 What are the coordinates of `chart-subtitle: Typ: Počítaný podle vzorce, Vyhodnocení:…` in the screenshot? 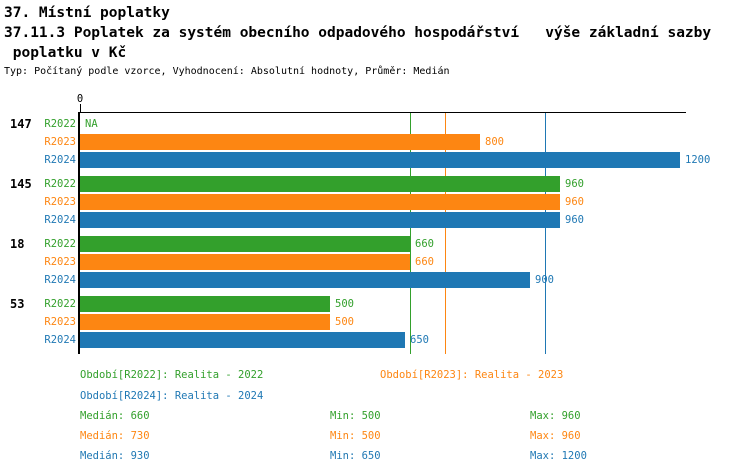 It's located at (227, 71).